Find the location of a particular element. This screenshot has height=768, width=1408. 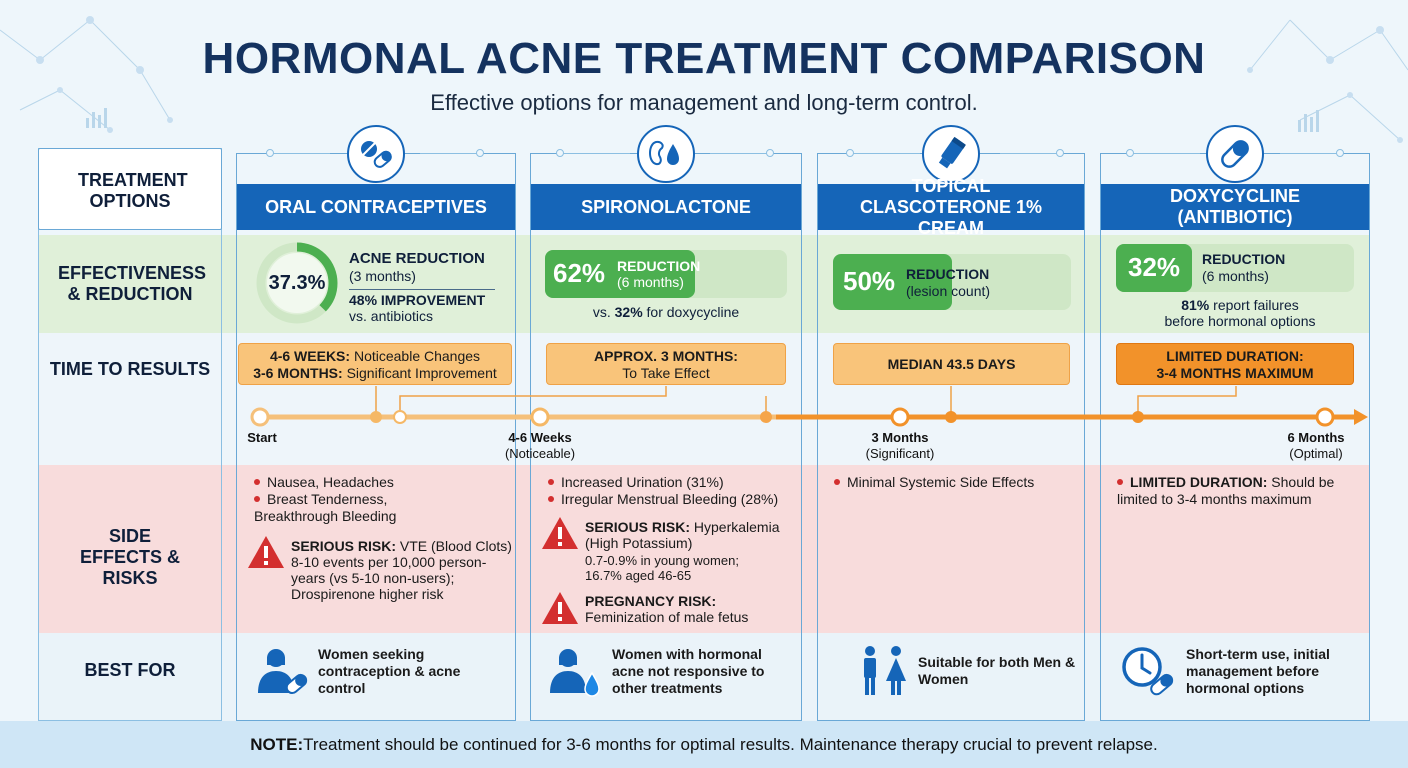

reduction-period: (lesion count) is located at coordinates (948, 291).